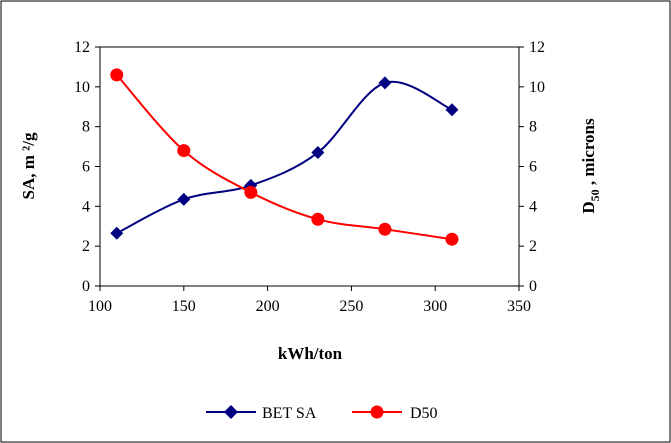  What do you see at coordinates (268, 306) in the screenshot?
I see `x-tick-label: 200` at bounding box center [268, 306].